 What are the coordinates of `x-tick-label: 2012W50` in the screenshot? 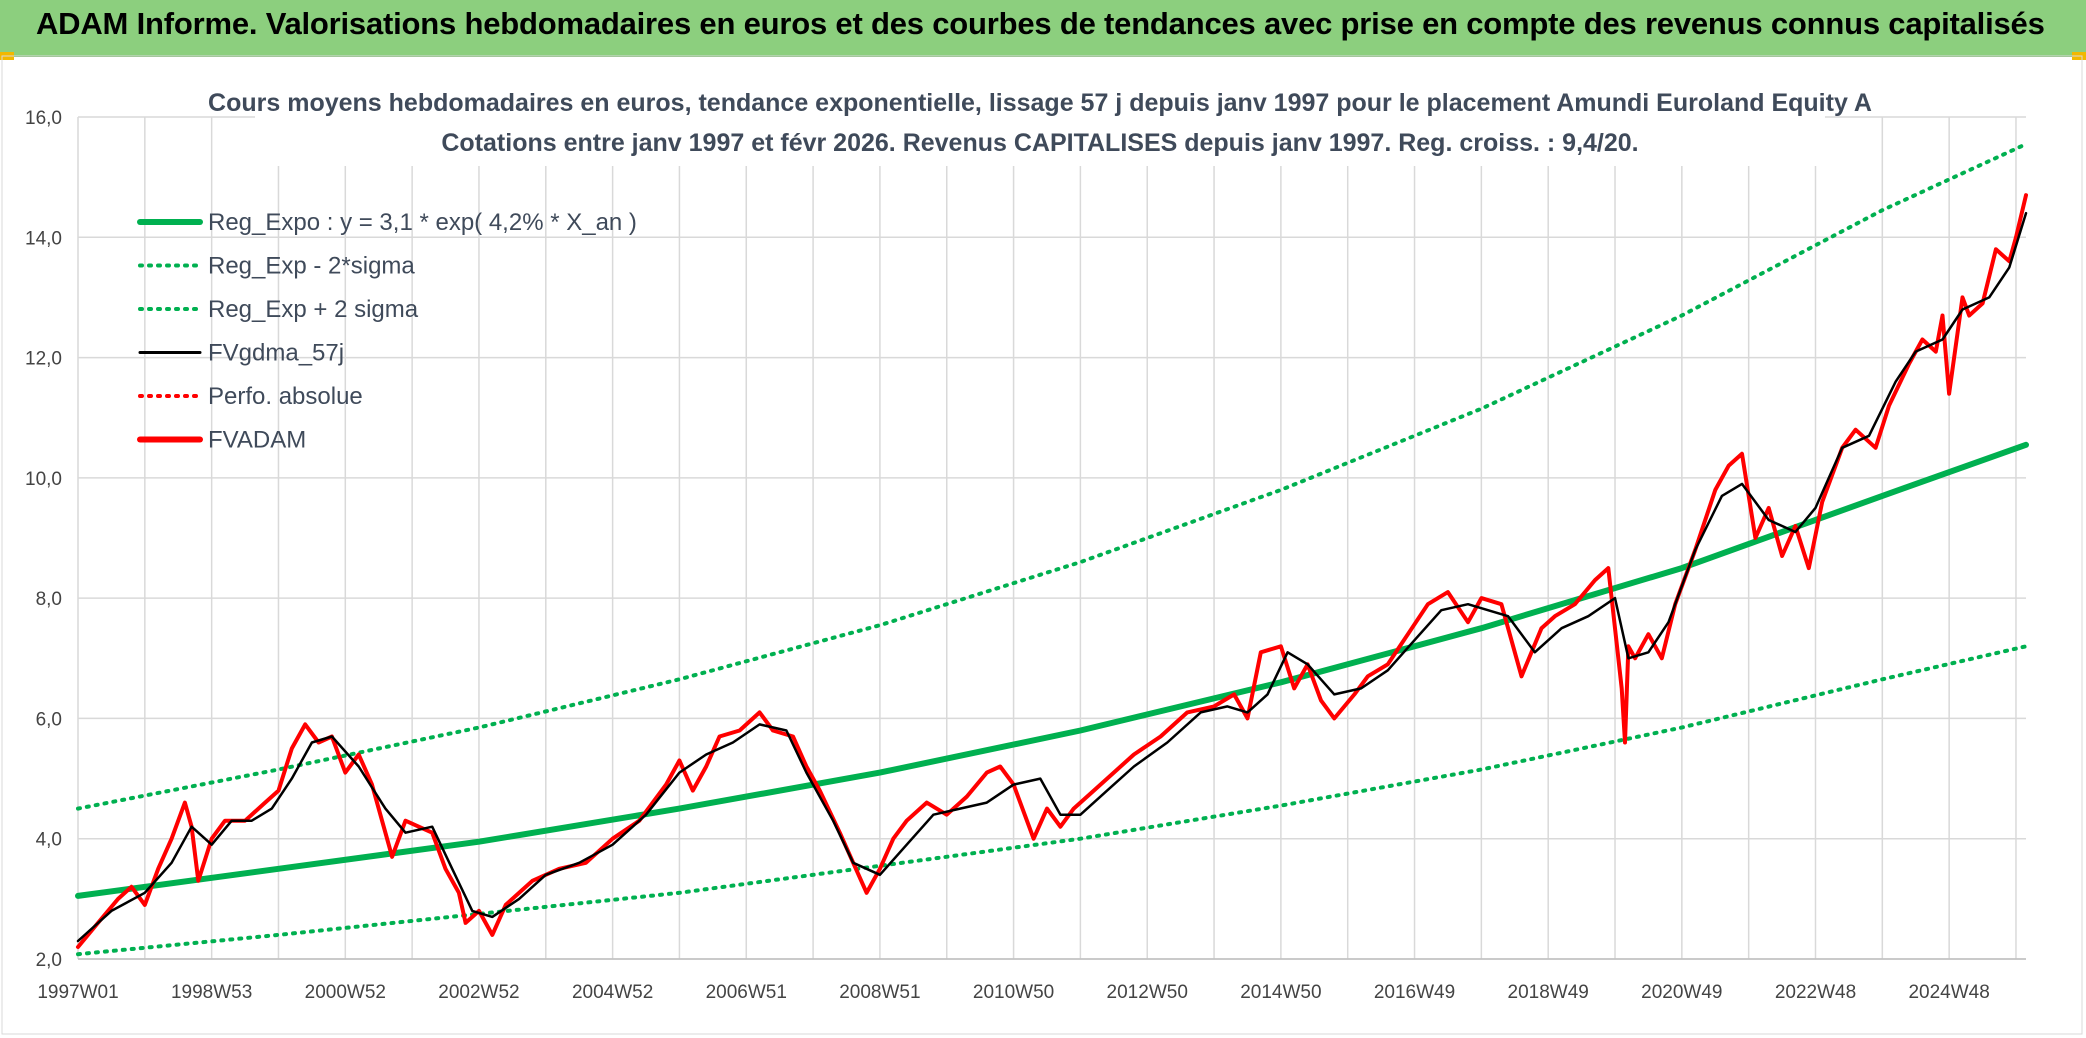 It's located at (1147, 992).